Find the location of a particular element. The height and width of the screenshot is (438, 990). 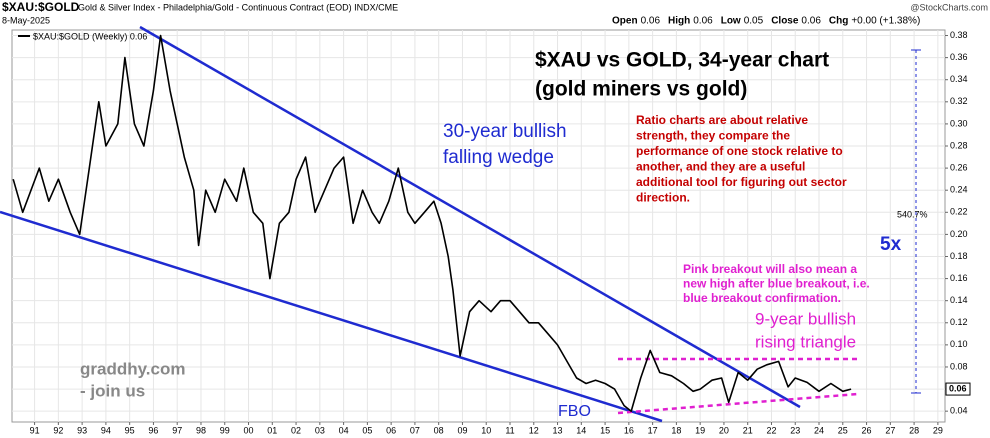

x-tick-label: 23 is located at coordinates (795, 430).